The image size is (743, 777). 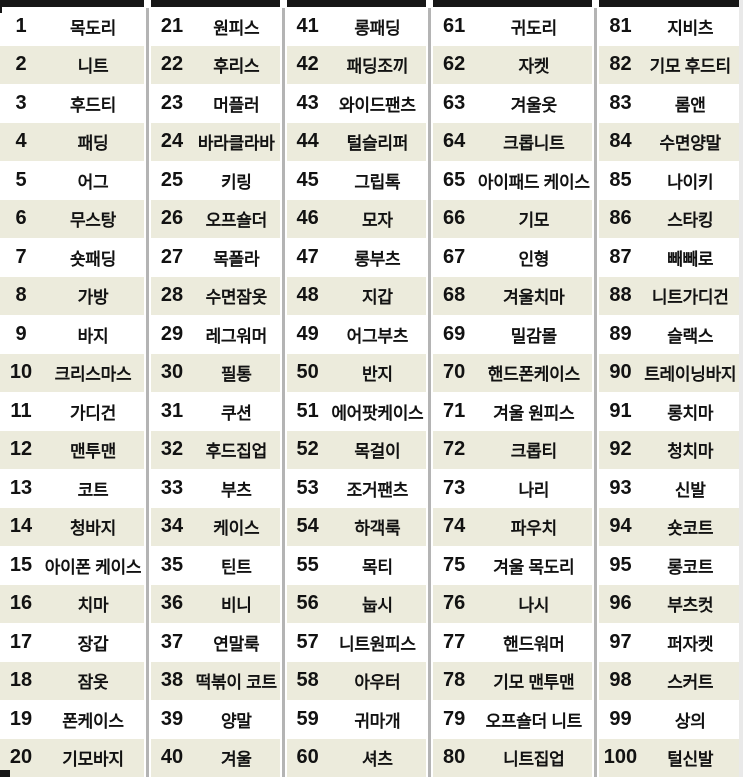 I want to click on rank-row: 15 아이폰 케이스, so click(x=72, y=565).